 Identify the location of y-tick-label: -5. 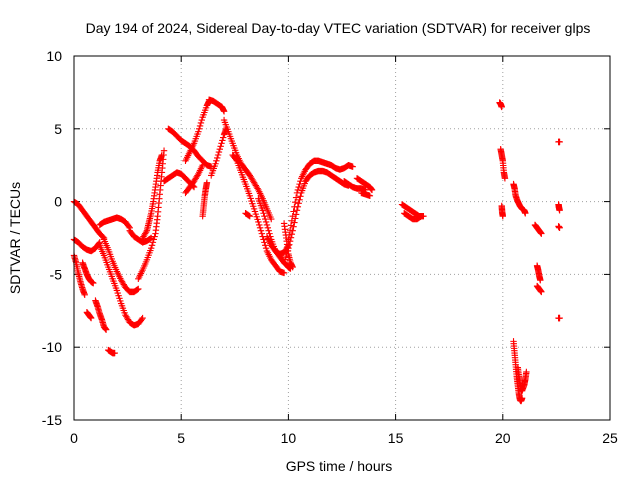
(56, 274).